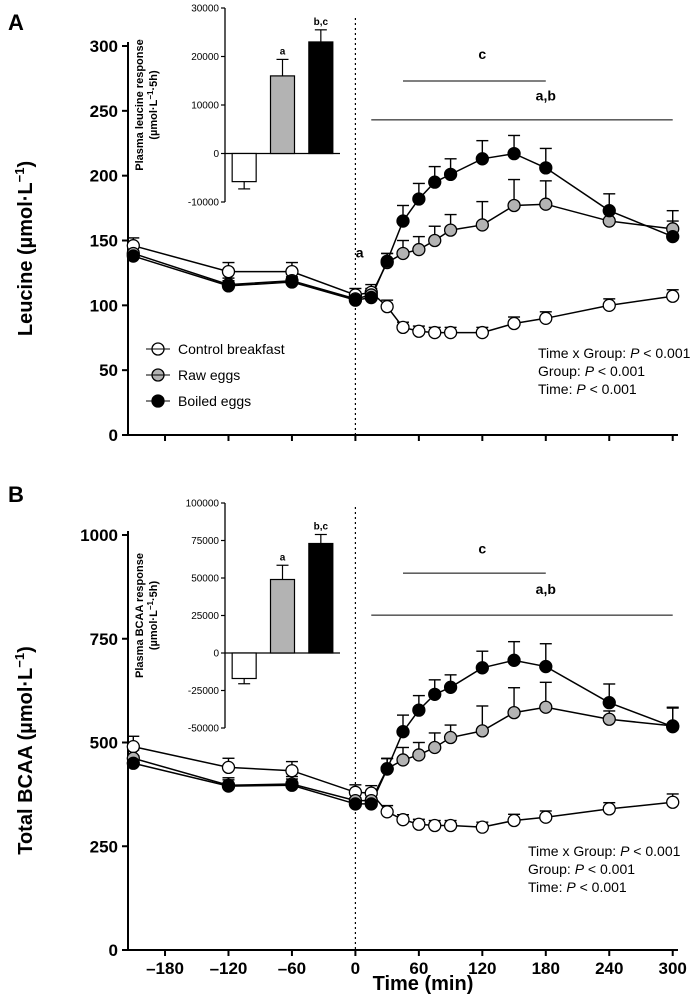 This screenshot has width=692, height=1003. What do you see at coordinates (205, 616) in the screenshot?
I see `inset-y-tick-label: 25000` at bounding box center [205, 616].